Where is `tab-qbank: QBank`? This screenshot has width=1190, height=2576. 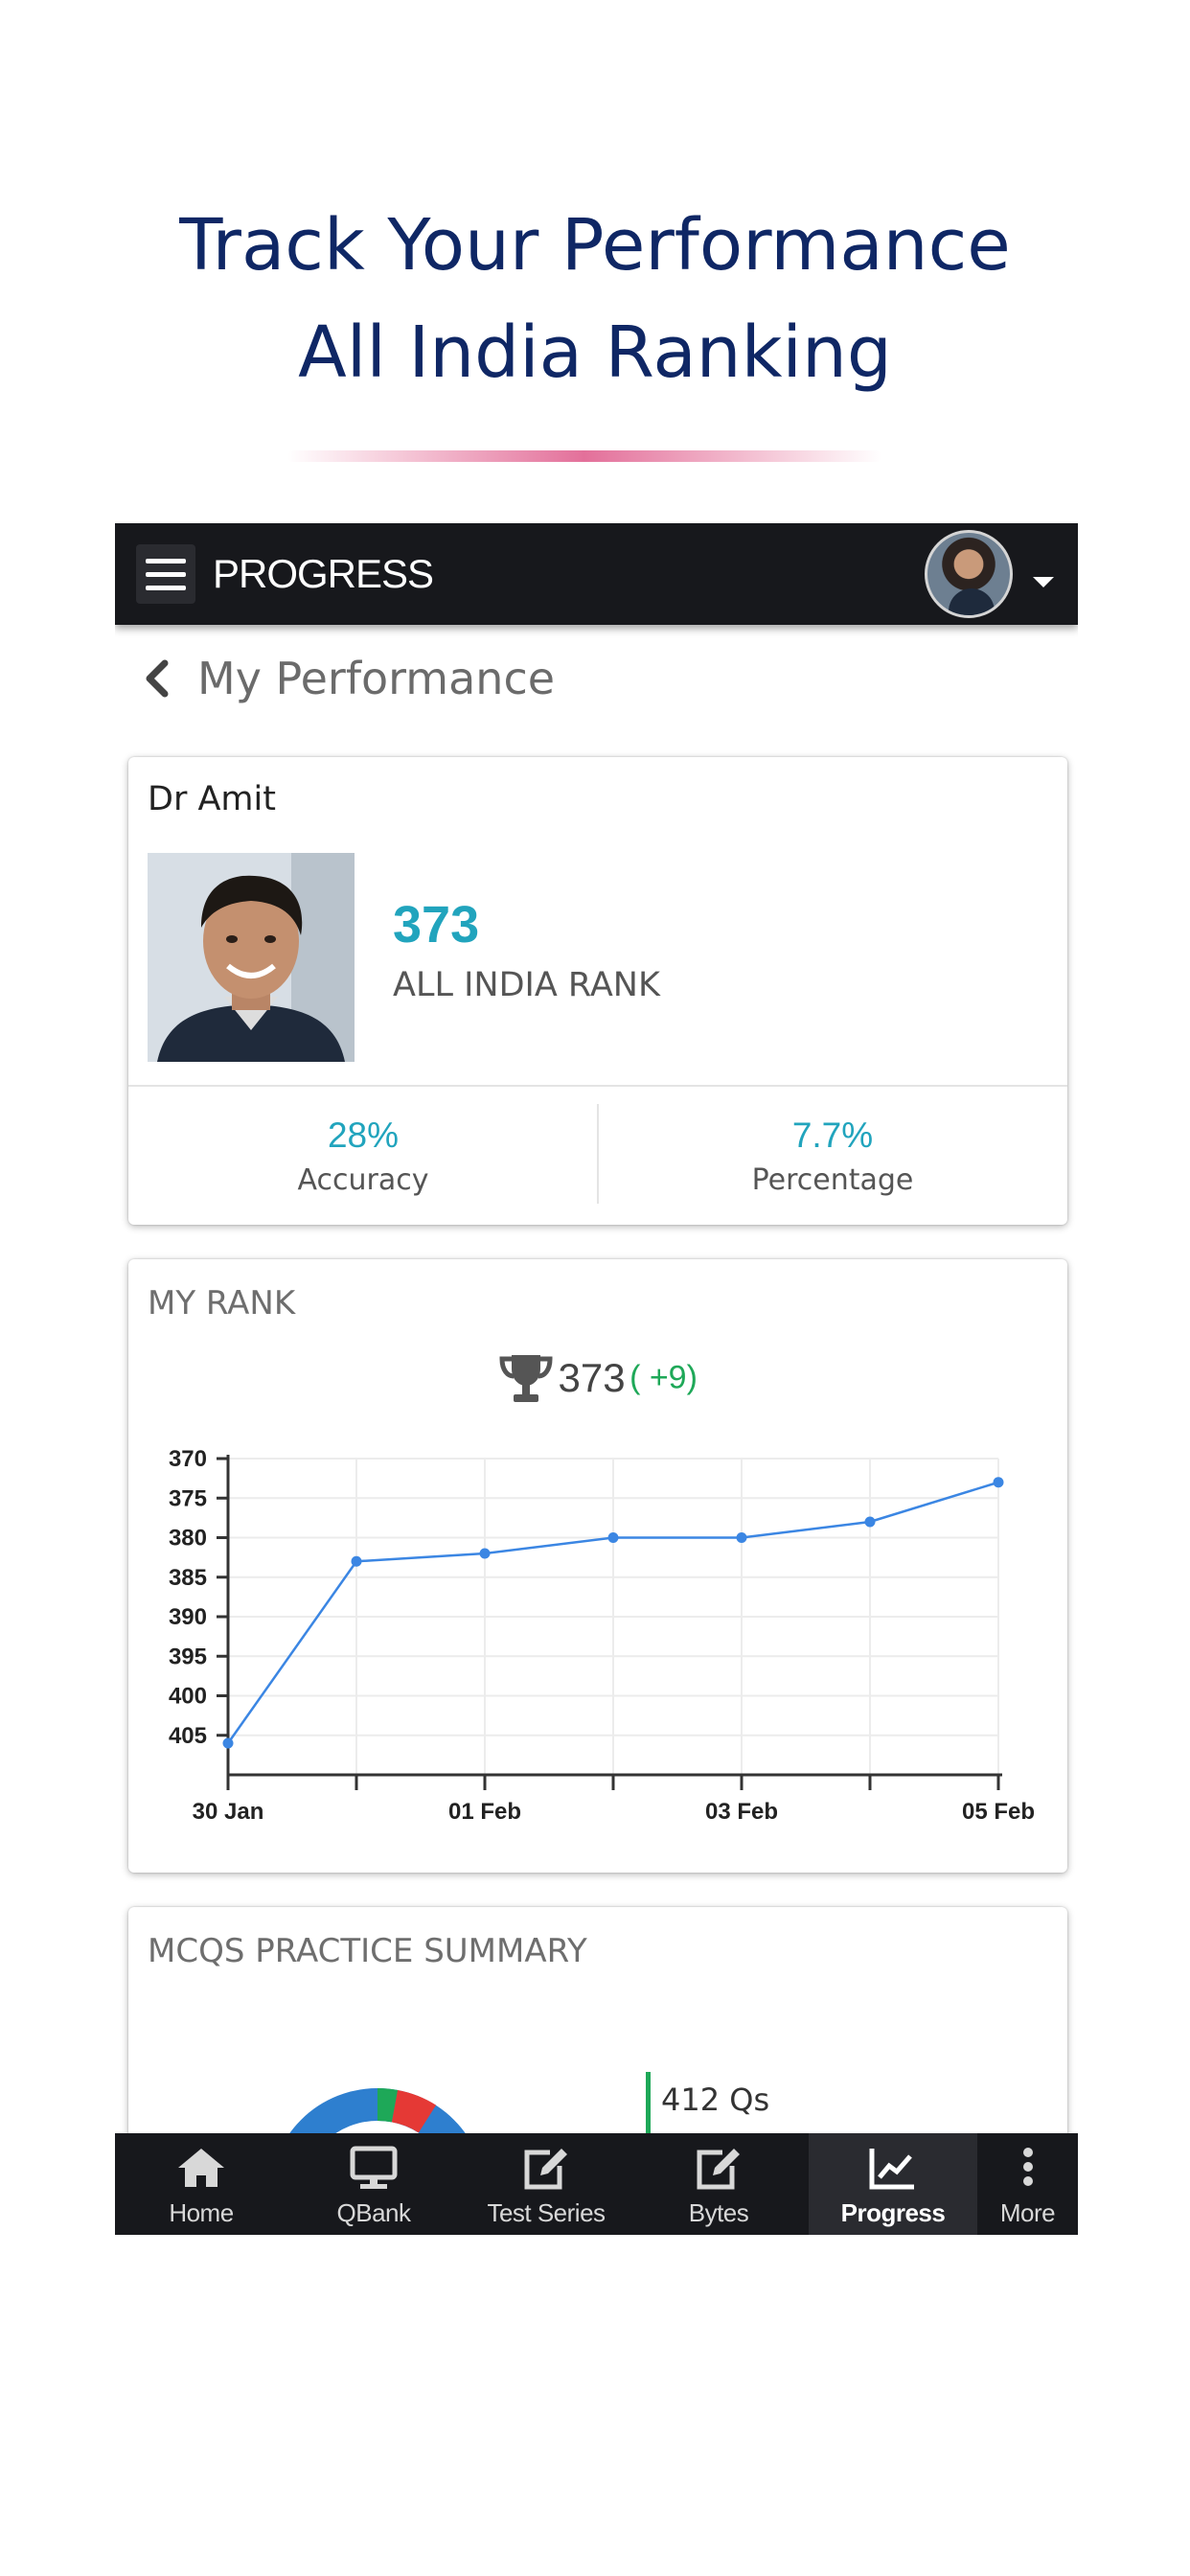 tab-qbank: QBank is located at coordinates (374, 2184).